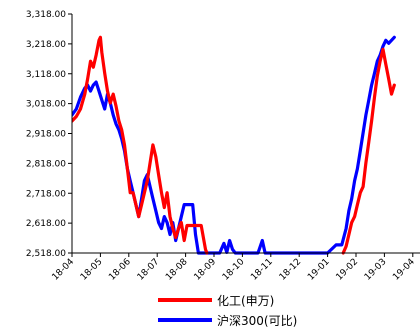  I want to click on x-tick-label: 18-06, so click(120, 270).